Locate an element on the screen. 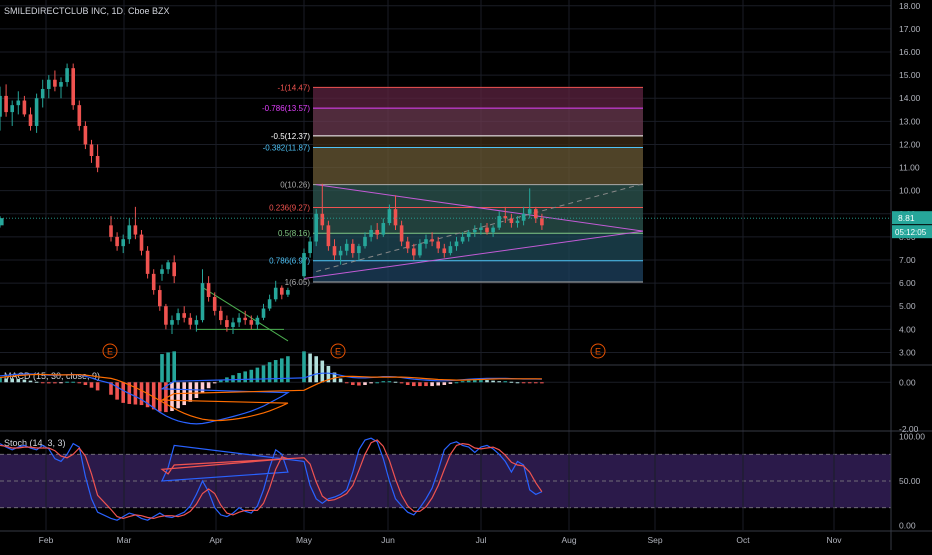 This screenshot has width=932, height=555. stoch-layer is located at coordinates (271, 479).